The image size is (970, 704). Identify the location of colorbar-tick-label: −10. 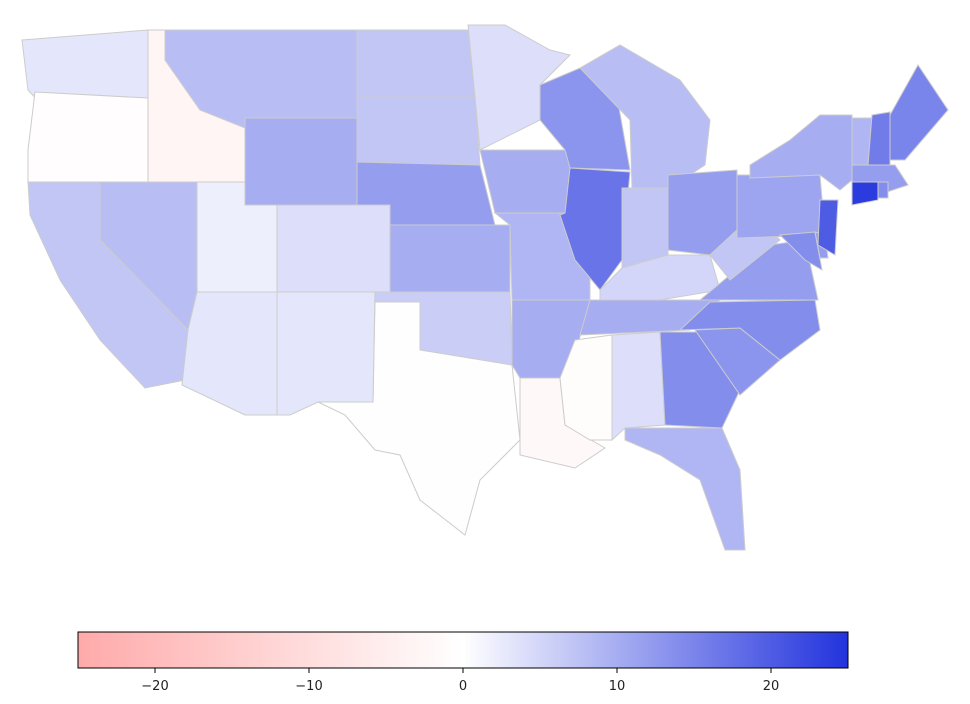
(308, 686).